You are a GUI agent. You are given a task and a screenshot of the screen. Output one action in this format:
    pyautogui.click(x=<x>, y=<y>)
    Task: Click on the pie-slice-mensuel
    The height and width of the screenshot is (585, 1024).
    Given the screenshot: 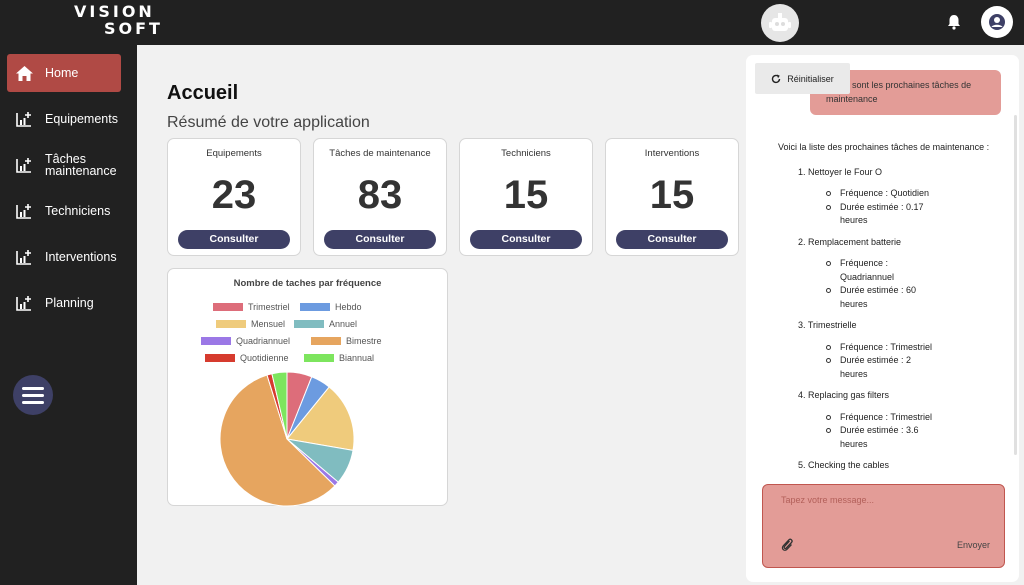 What is the action you would take?
    pyautogui.click(x=320, y=418)
    